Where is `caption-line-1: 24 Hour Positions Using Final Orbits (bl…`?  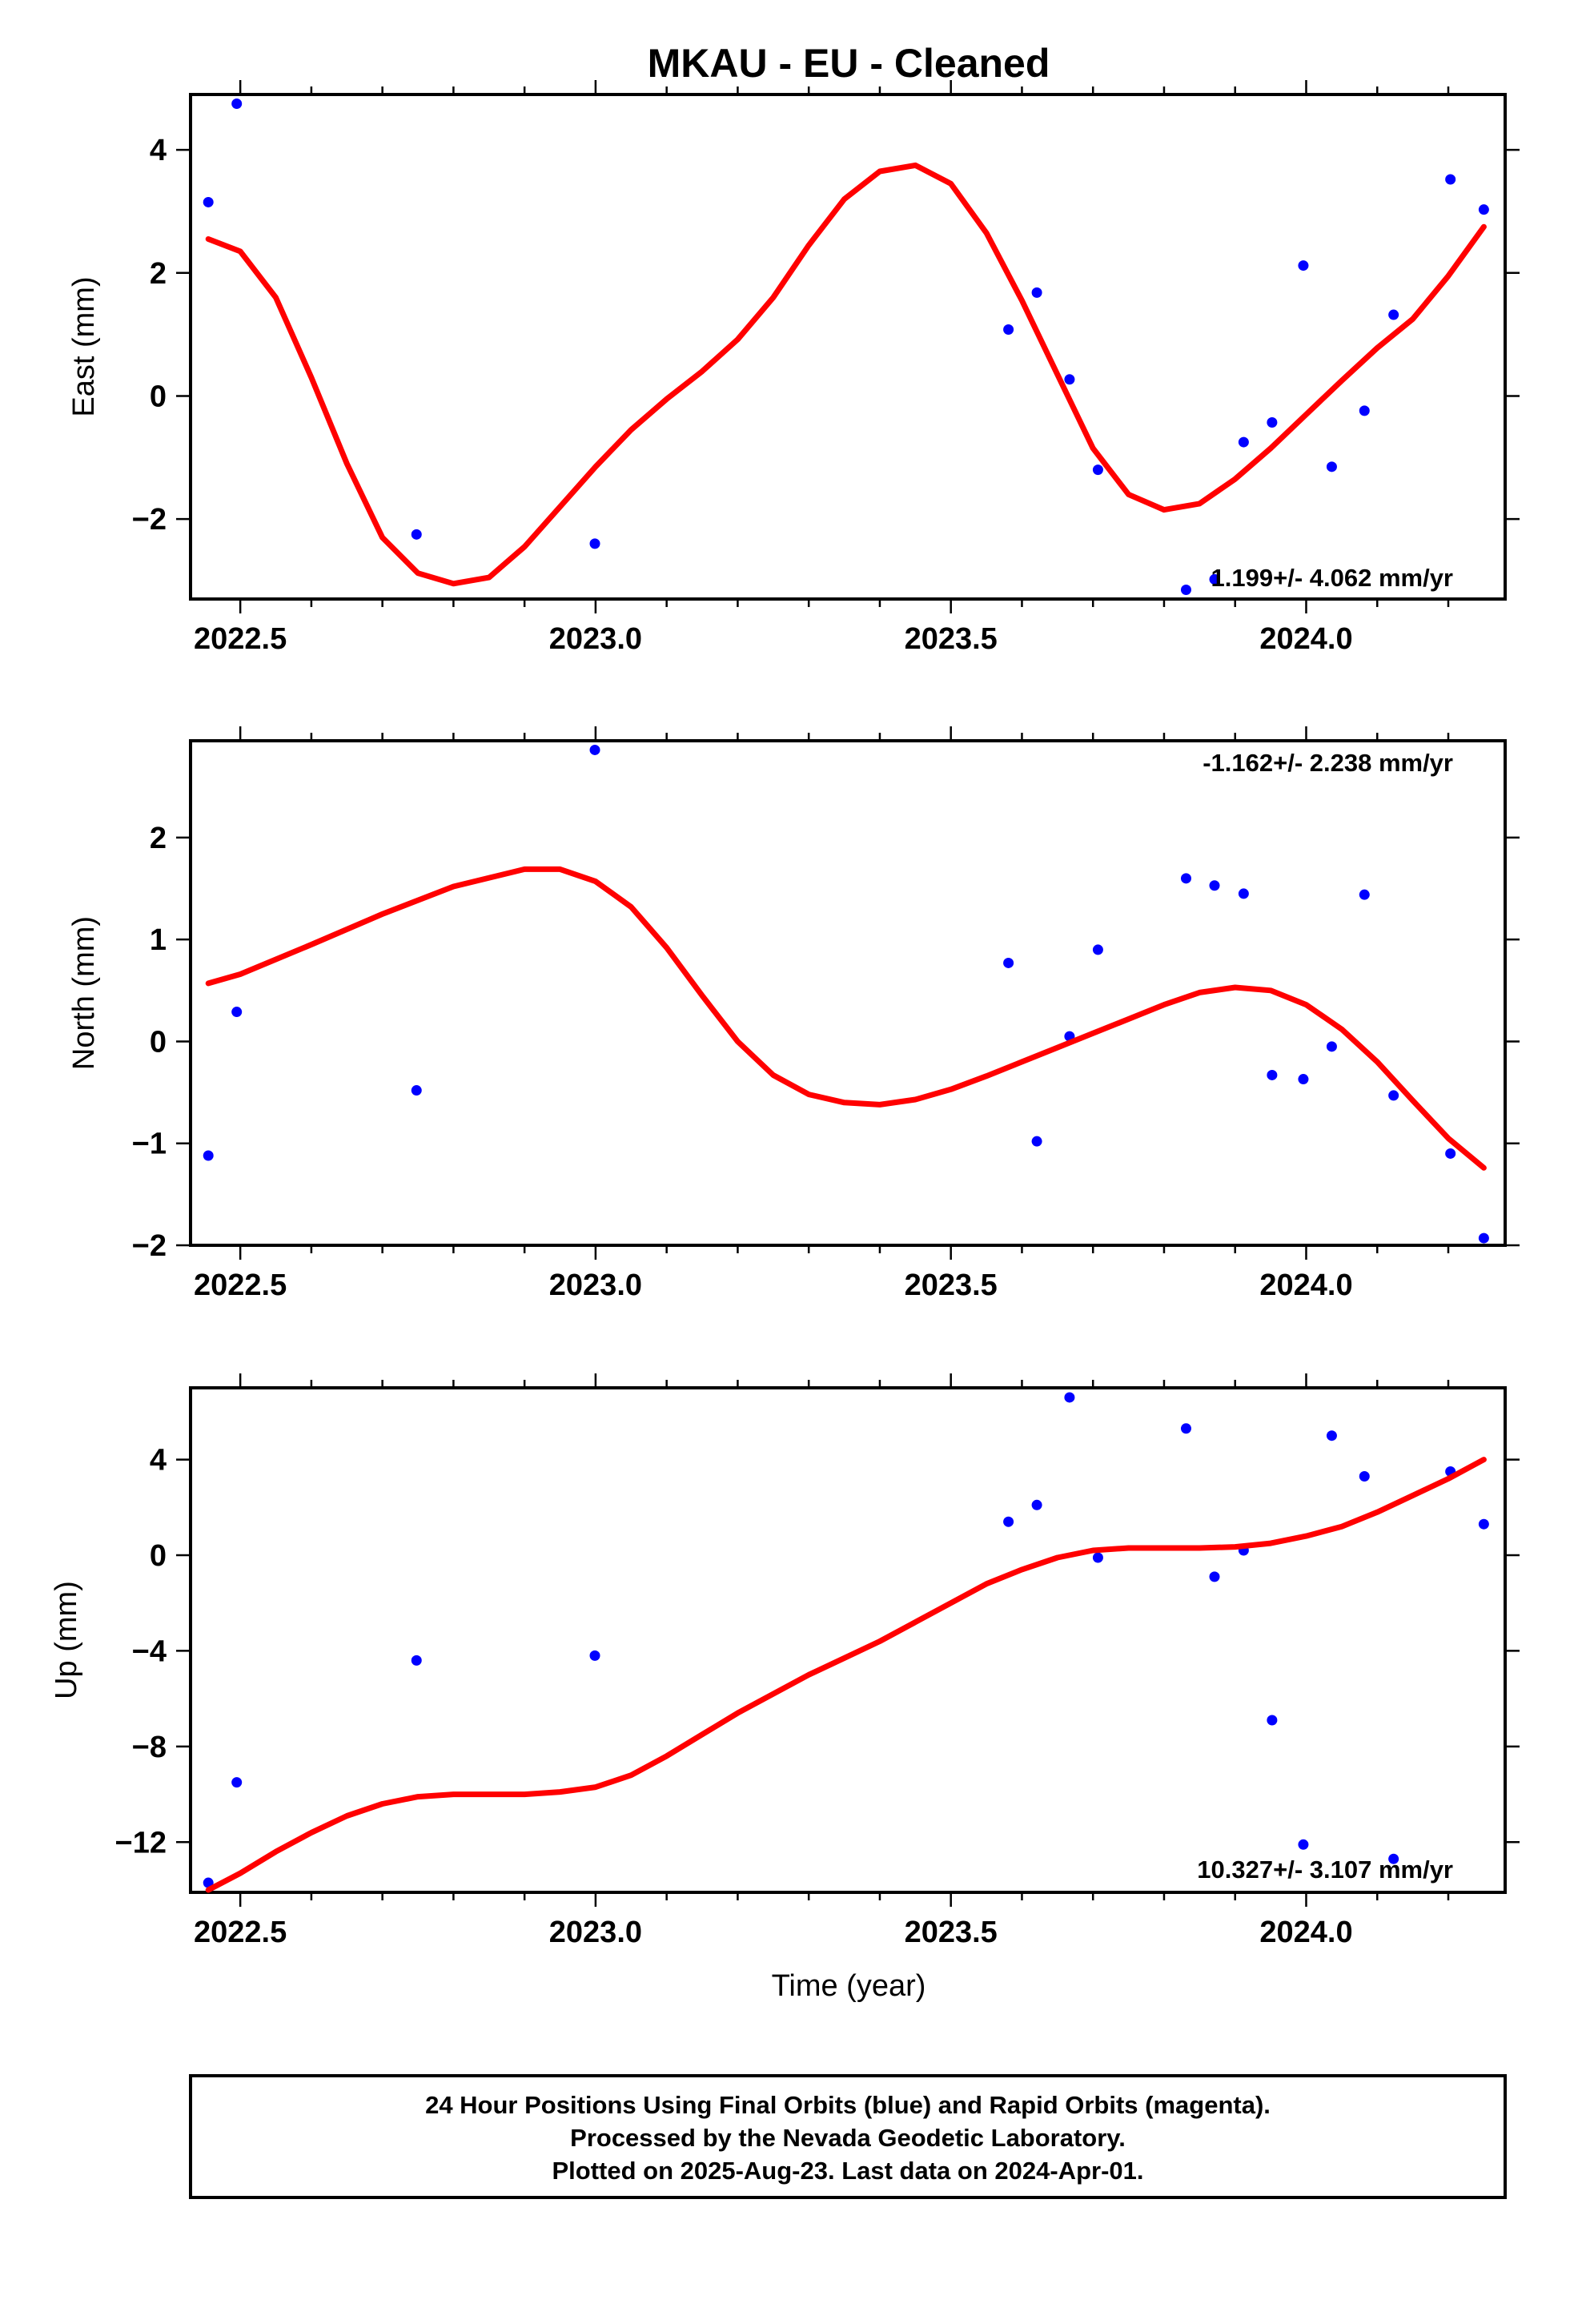 caption-line-1: 24 Hour Positions Using Final Orbits (bl… is located at coordinates (848, 2105).